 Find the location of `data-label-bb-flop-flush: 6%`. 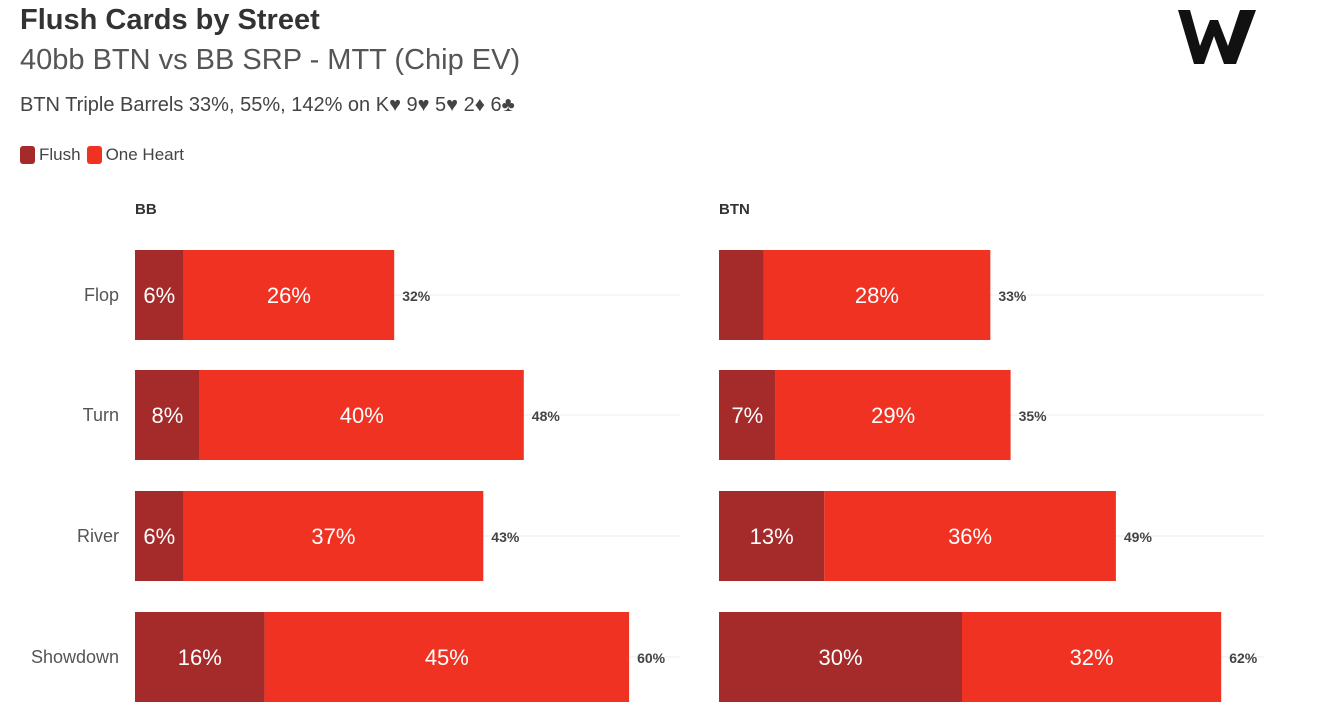

data-label-bb-flop-flush: 6% is located at coordinates (159, 295).